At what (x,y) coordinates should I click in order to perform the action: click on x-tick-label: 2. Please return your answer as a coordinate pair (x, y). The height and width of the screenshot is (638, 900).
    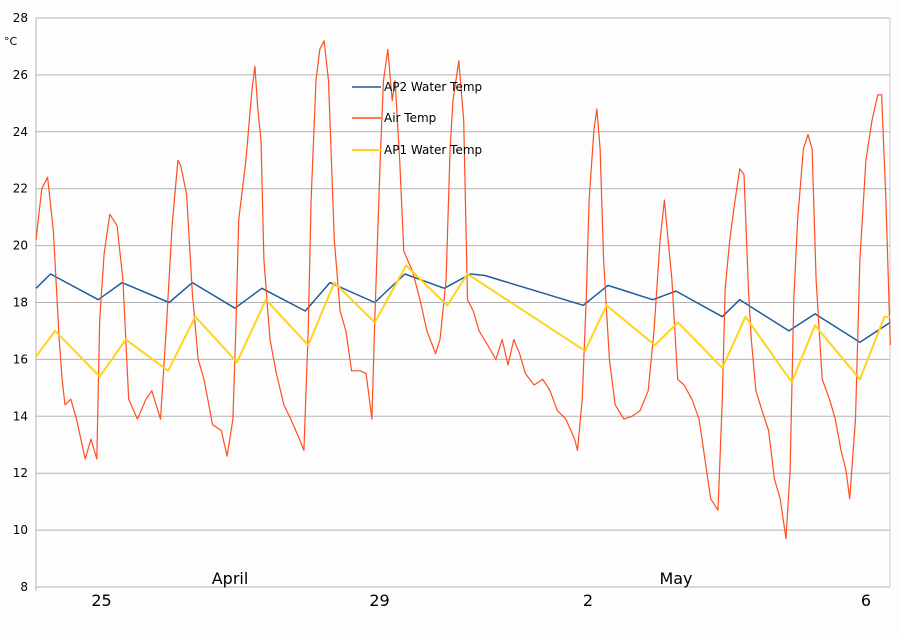
    Looking at the image, I should click on (588, 600).